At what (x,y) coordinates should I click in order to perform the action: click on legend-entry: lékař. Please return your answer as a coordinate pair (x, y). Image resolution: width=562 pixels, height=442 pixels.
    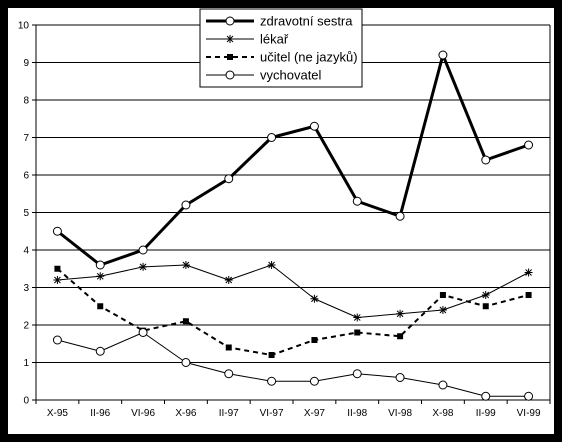
    Looking at the image, I should click on (247, 39).